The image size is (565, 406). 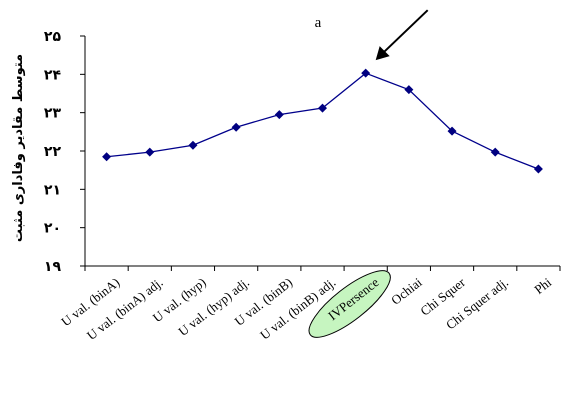 What do you see at coordinates (53, 75) in the screenshot?
I see `y-tick-label: ۲۴` at bounding box center [53, 75].